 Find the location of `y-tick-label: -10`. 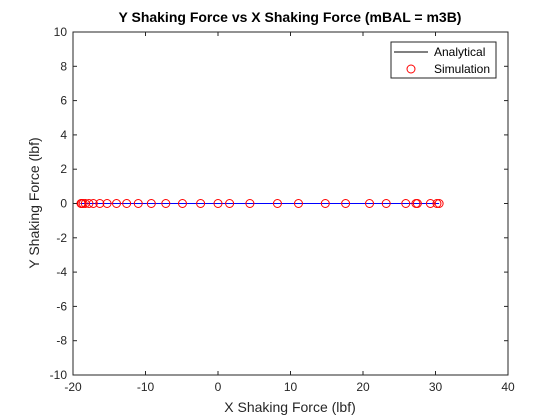

y-tick-label: -10 is located at coordinates (59, 375).